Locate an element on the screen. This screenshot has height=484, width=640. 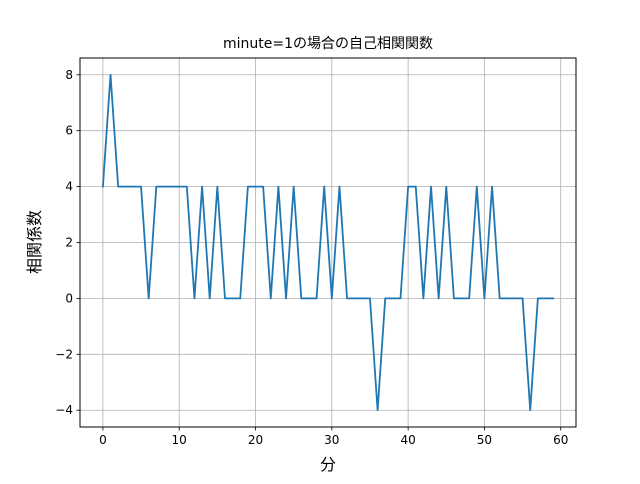
y-tick-label: 8 is located at coordinates (69, 75).